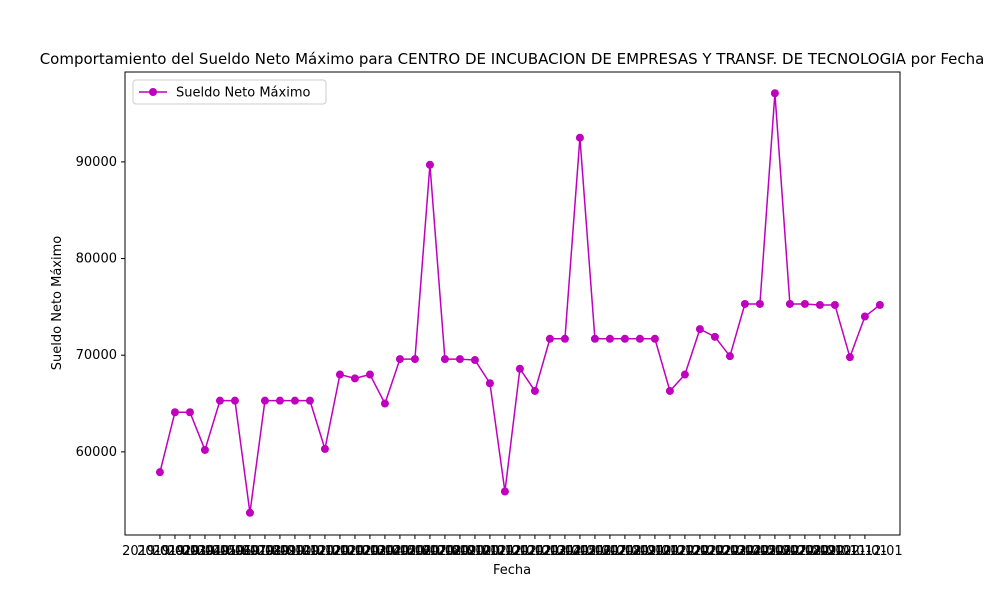  I want to click on x-tick-label: 2020-07-01, so click(430, 551).